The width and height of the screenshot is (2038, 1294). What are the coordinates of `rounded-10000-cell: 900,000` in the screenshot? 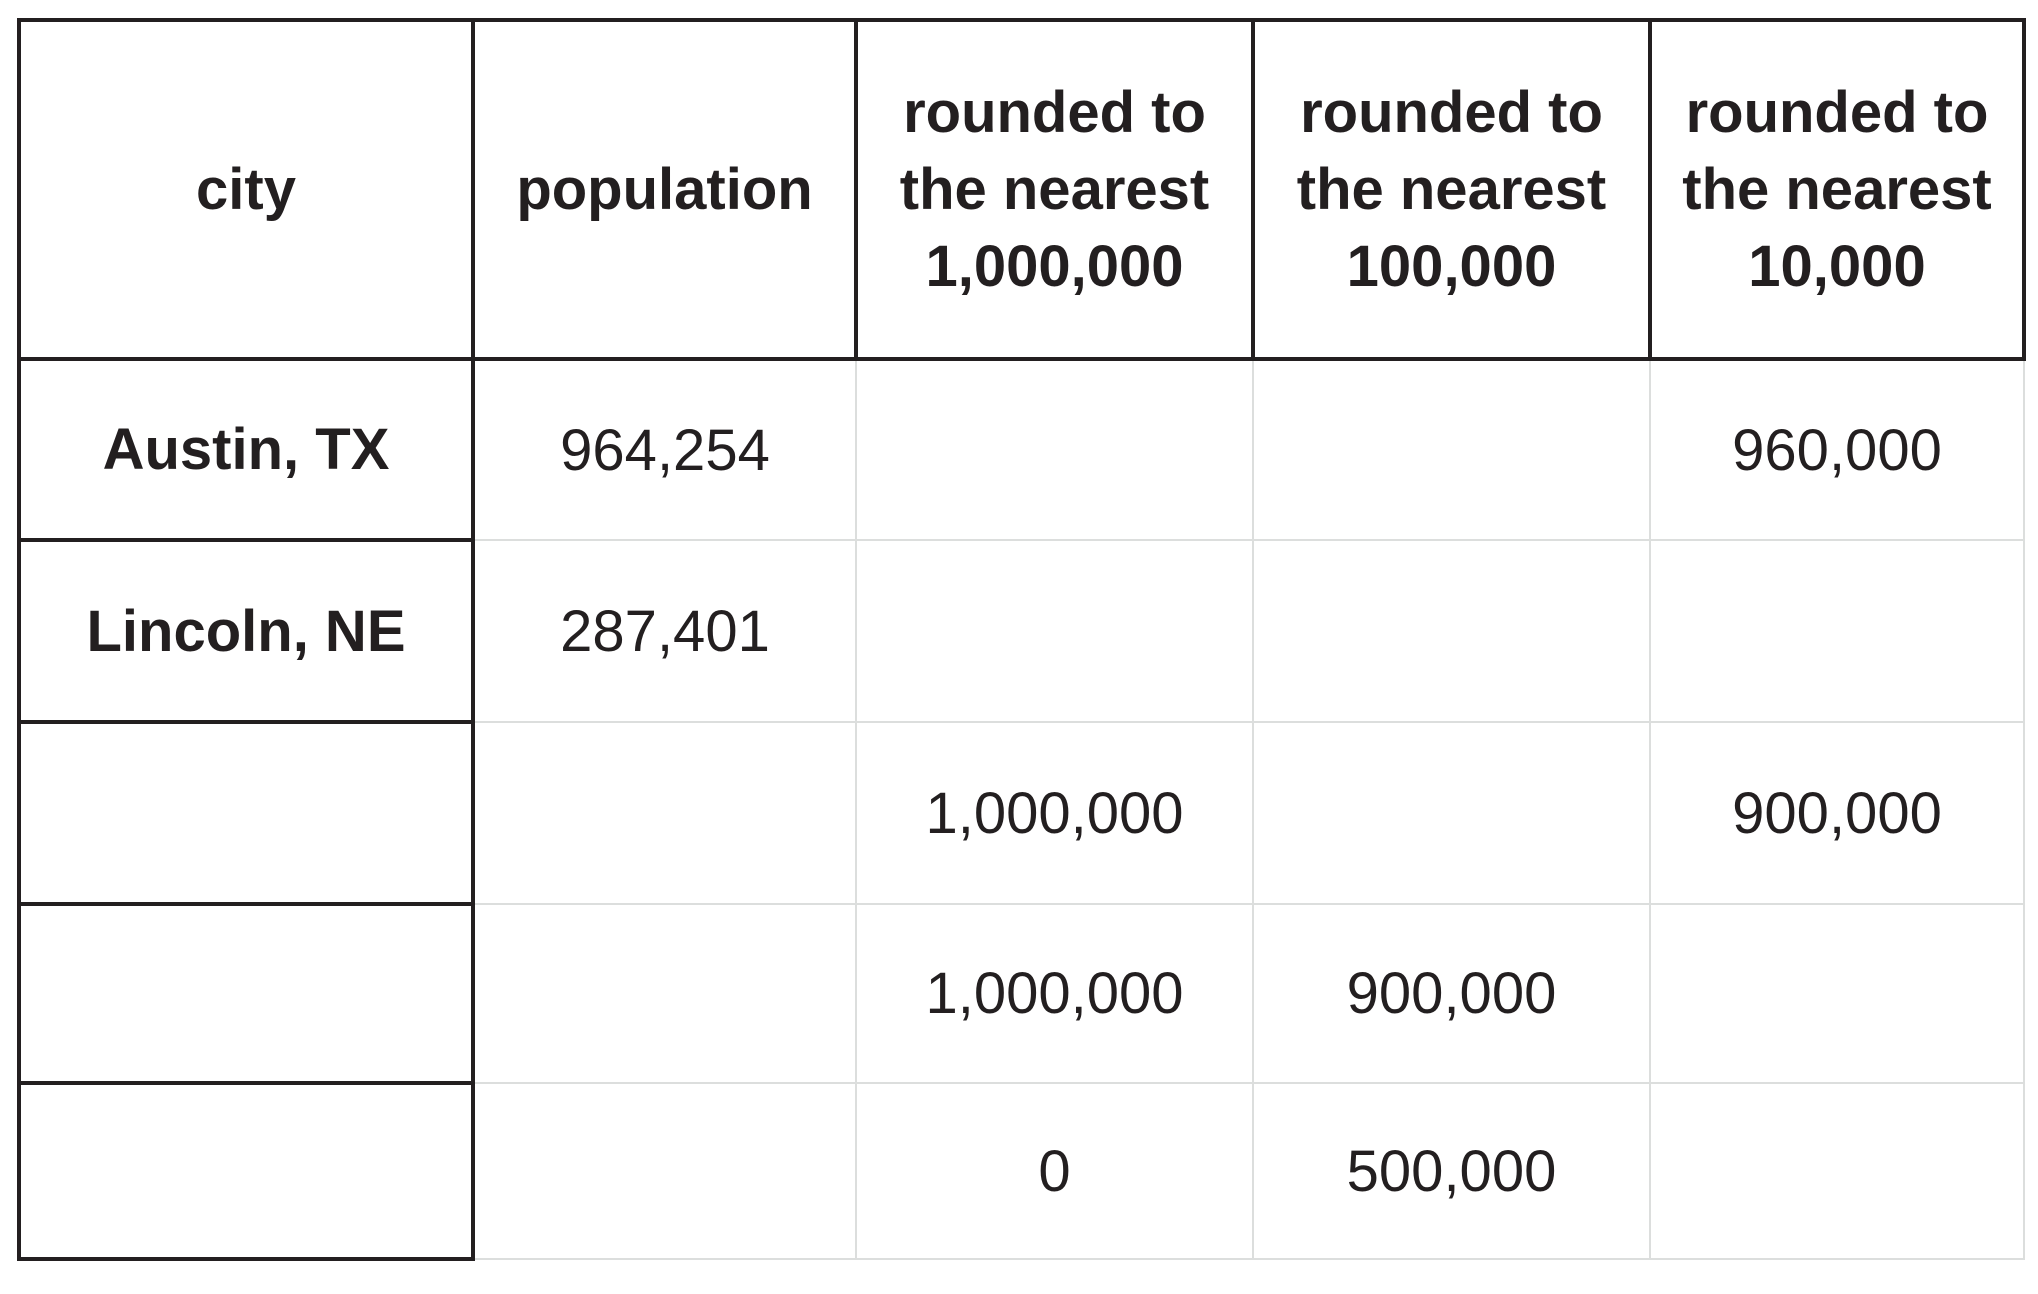 It's located at (1837, 813).